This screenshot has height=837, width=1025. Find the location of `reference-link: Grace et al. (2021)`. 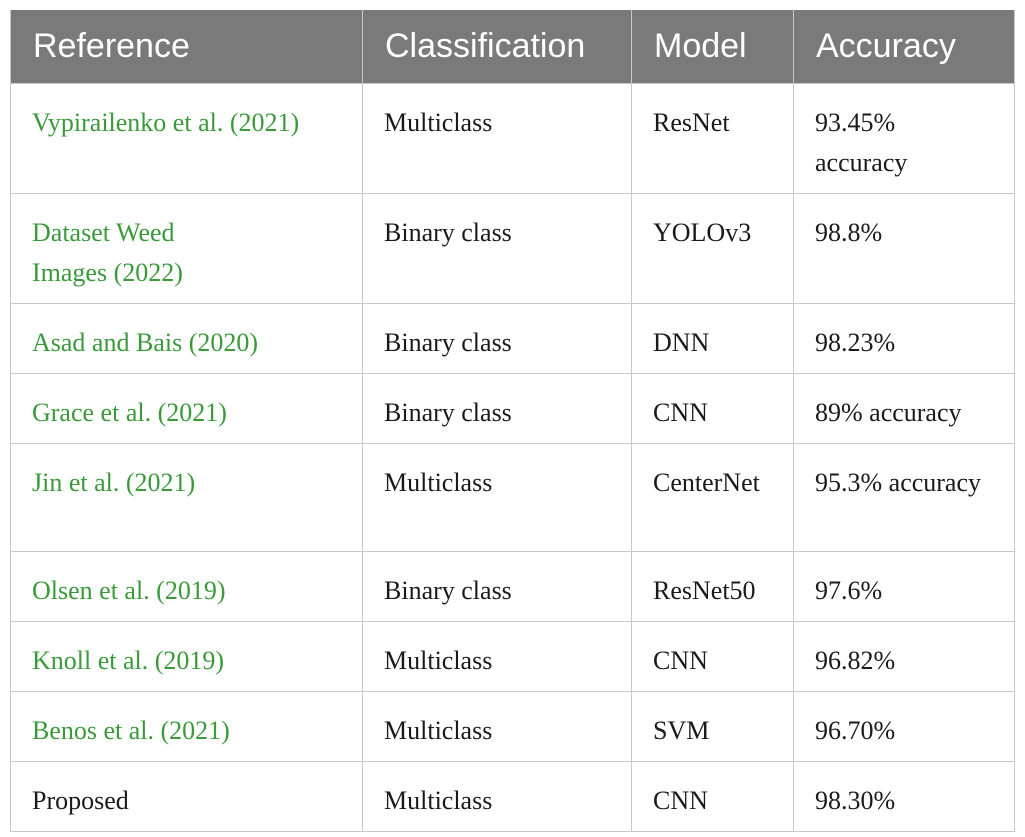

reference-link: Grace et al. (2021) is located at coordinates (186, 408).